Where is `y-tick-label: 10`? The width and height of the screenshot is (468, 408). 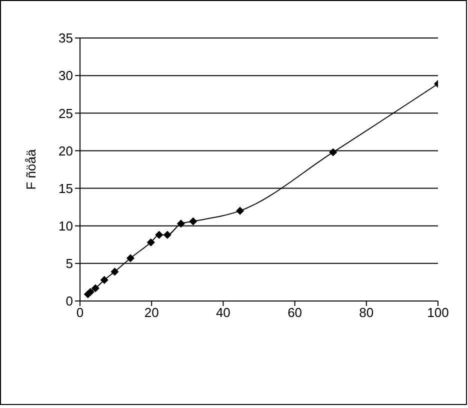
y-tick-label: 10 is located at coordinates (65, 226).